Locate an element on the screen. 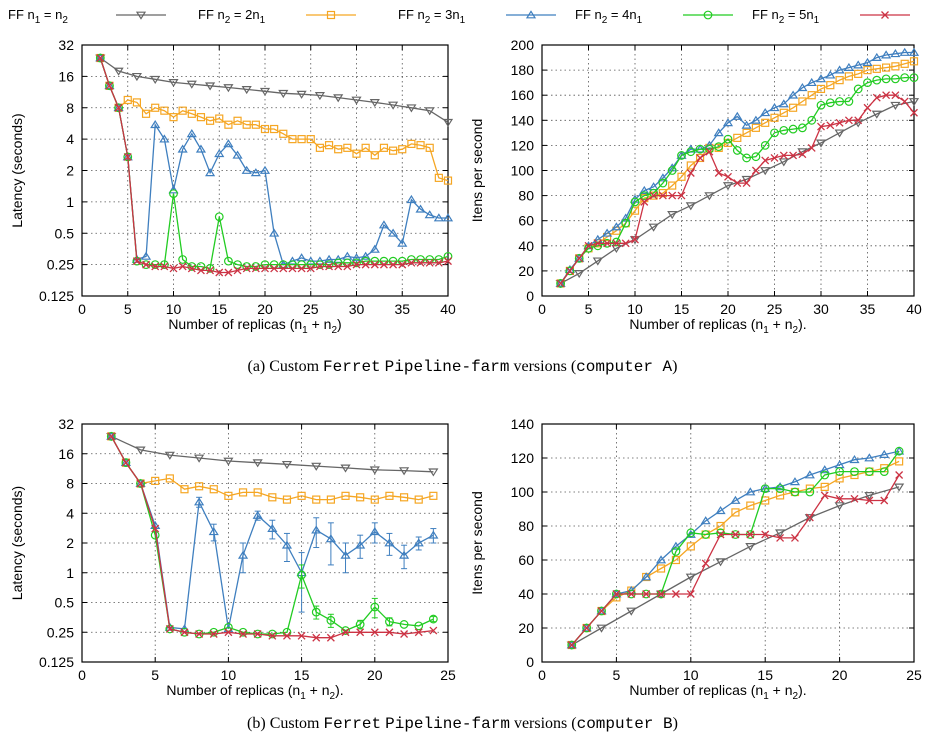 The height and width of the screenshot is (745, 925). legend-label-1: FF n1 = n2 is located at coordinates (38, 16).